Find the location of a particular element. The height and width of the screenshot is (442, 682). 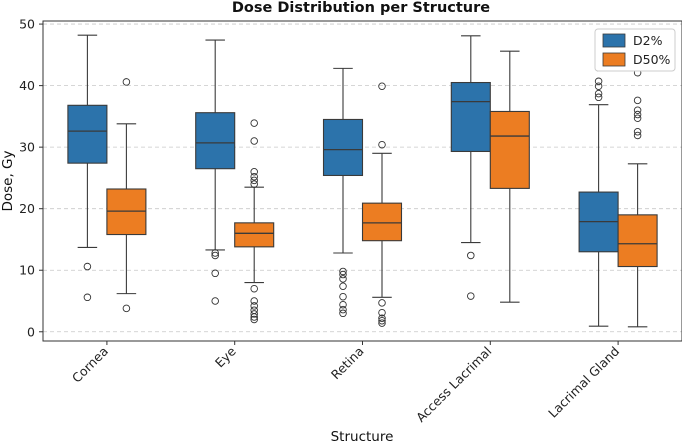

x-tick-label: Retina is located at coordinates (347, 363).